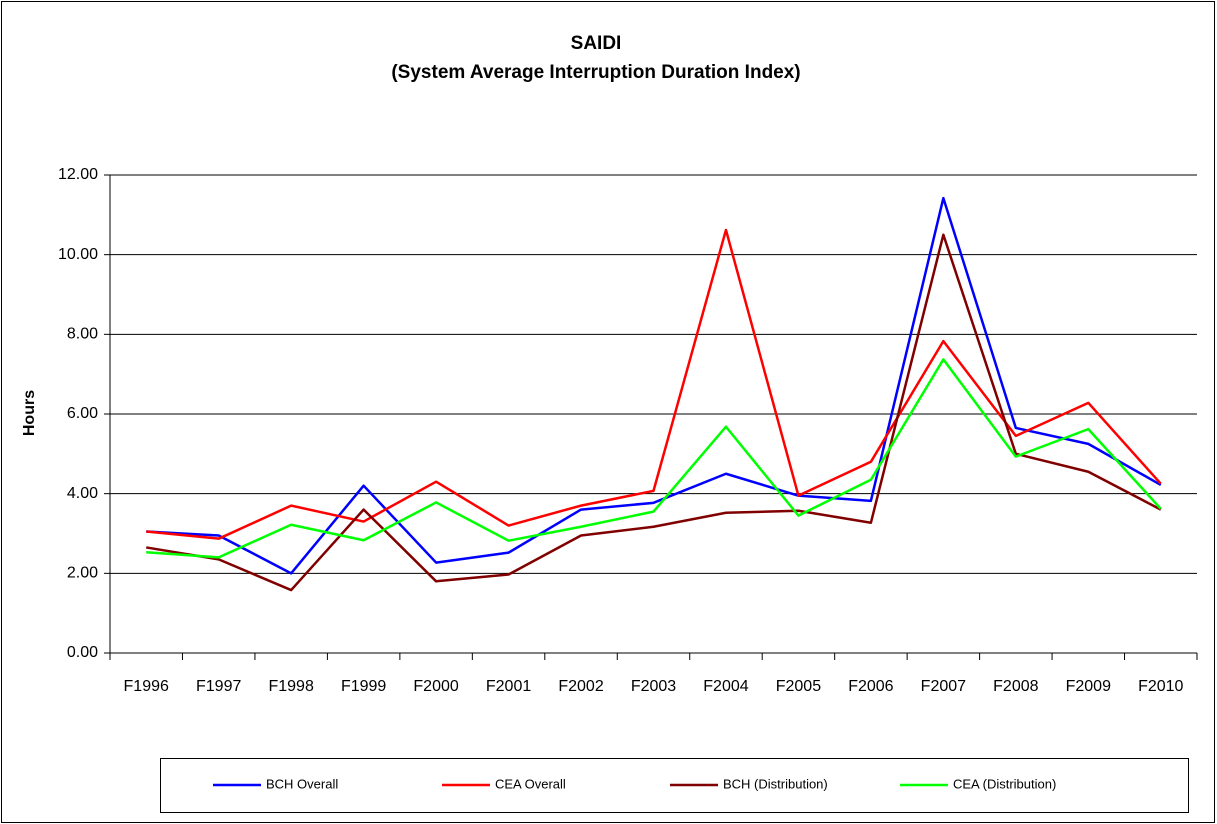 This screenshot has width=1217, height=824. Describe the element at coordinates (78, 254) in the screenshot. I see `y-tick-label: 10.00` at that location.